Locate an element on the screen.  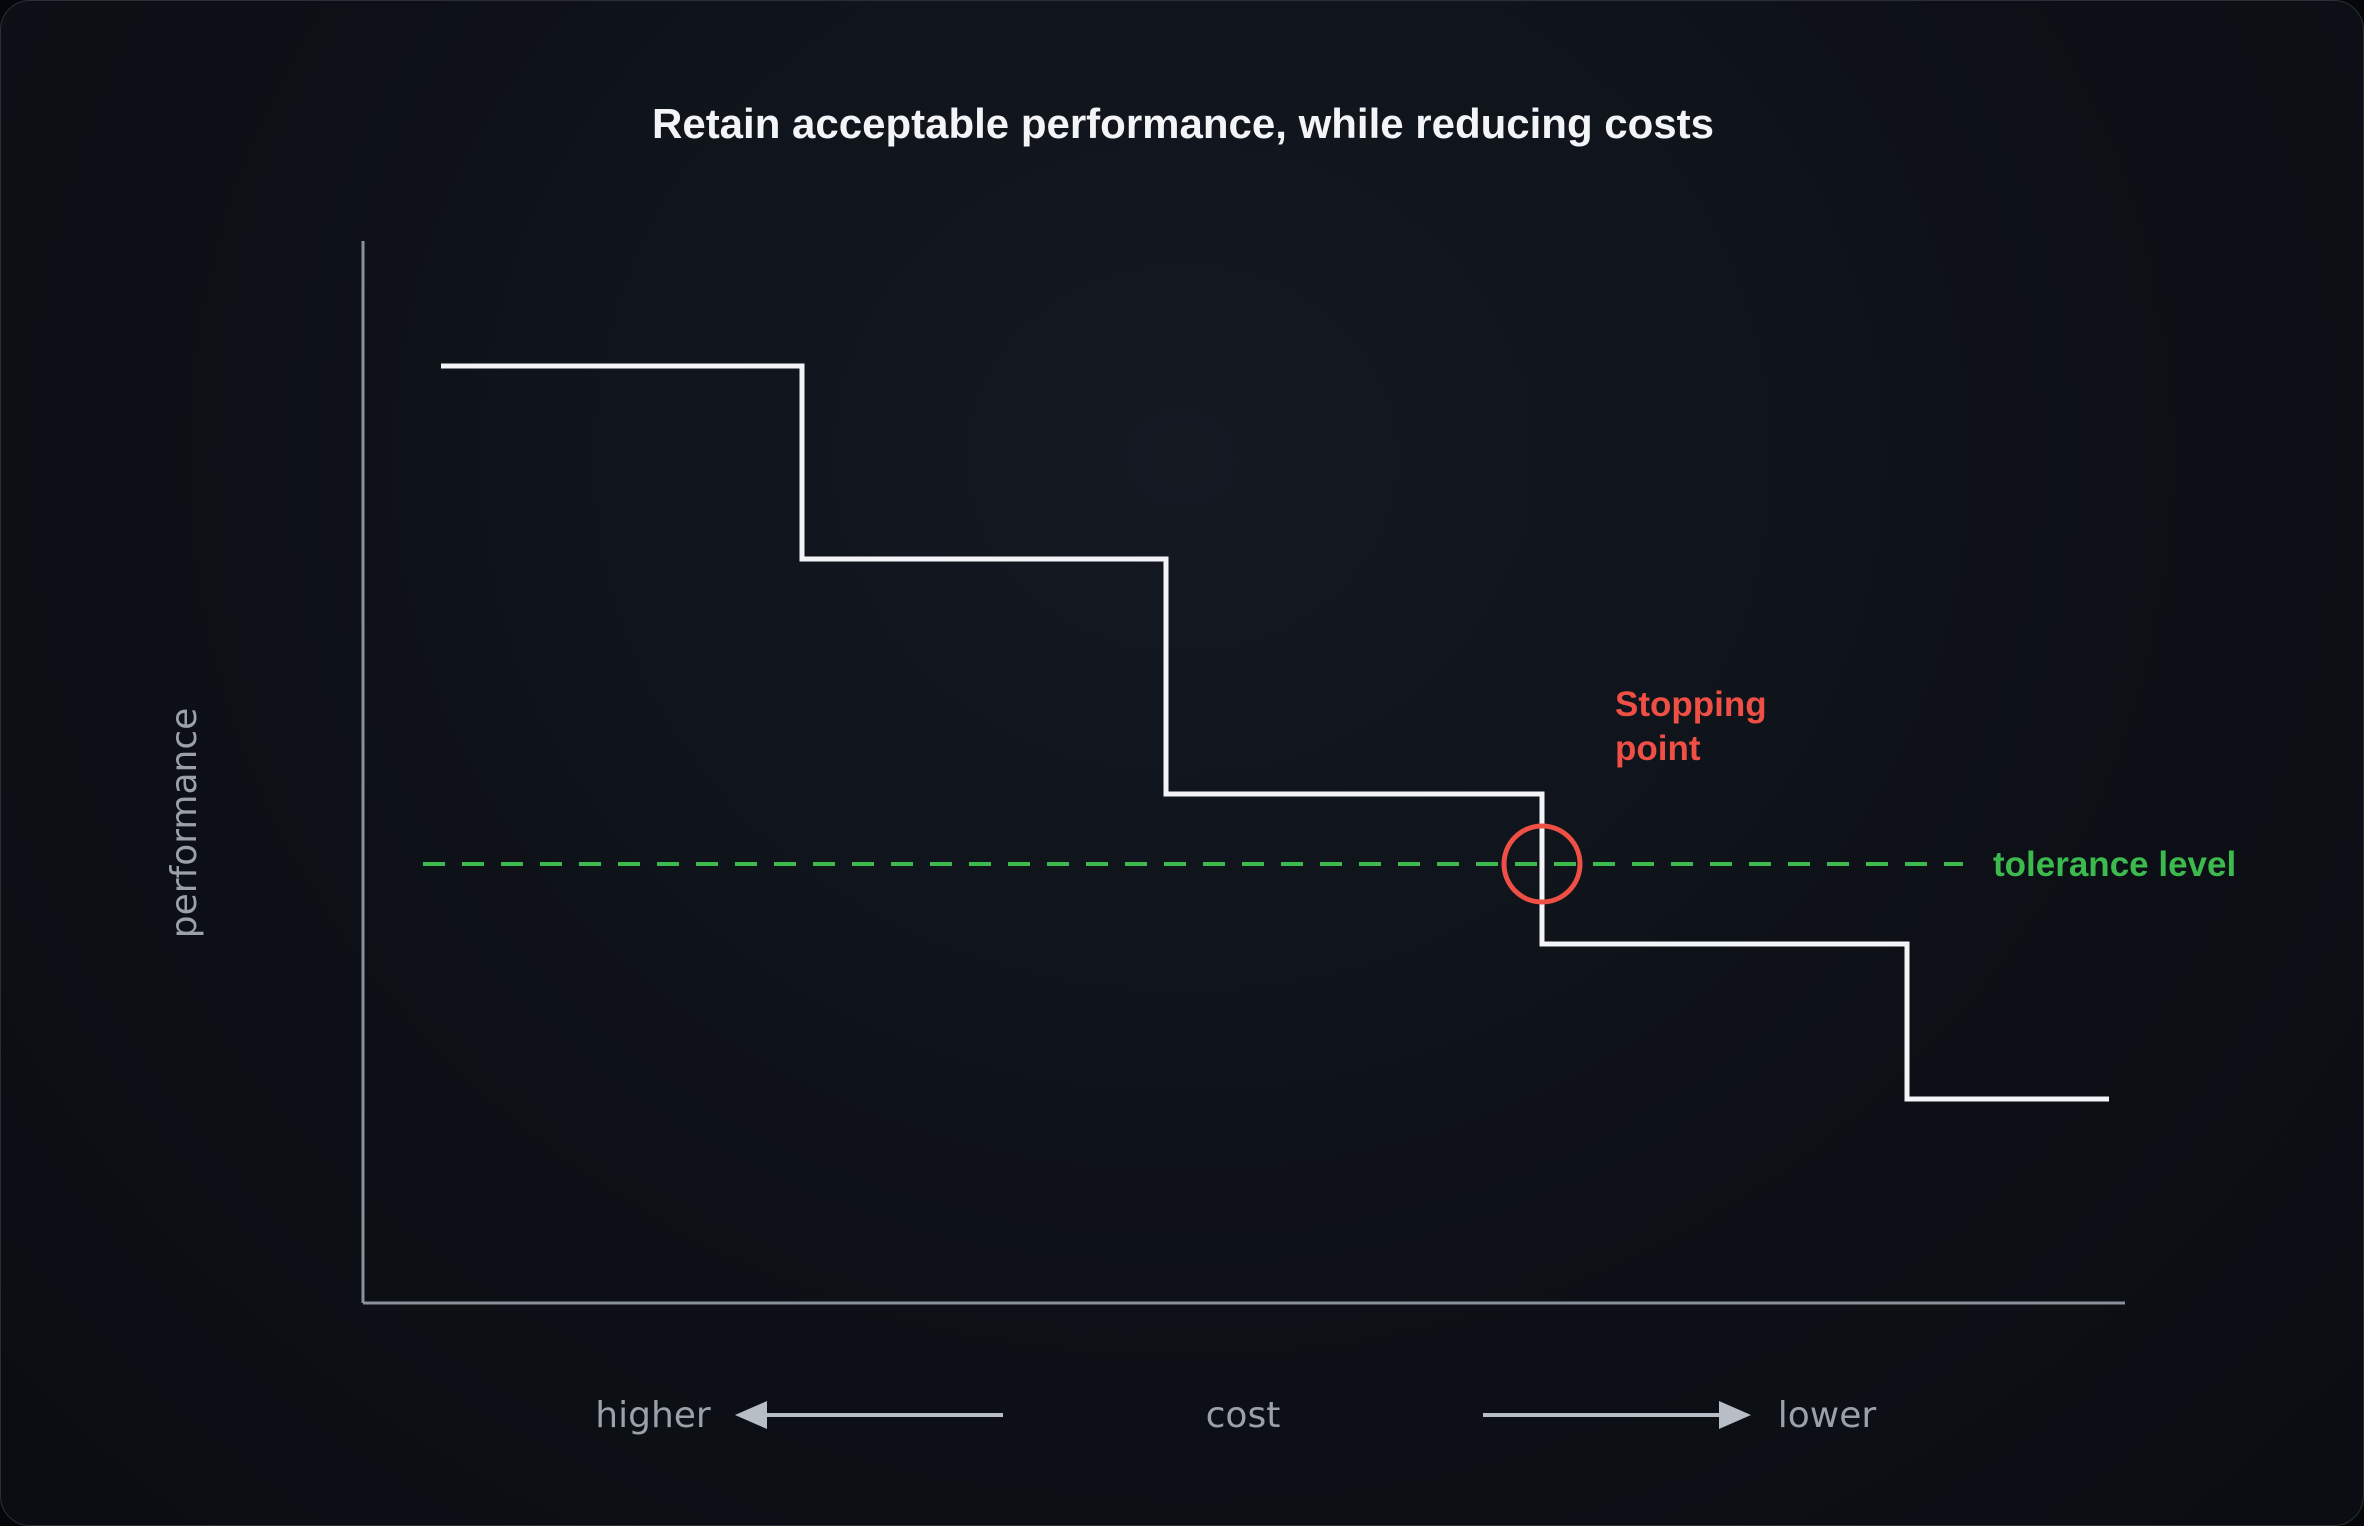
x-axis-left-label: higher is located at coordinates (653, 1415).